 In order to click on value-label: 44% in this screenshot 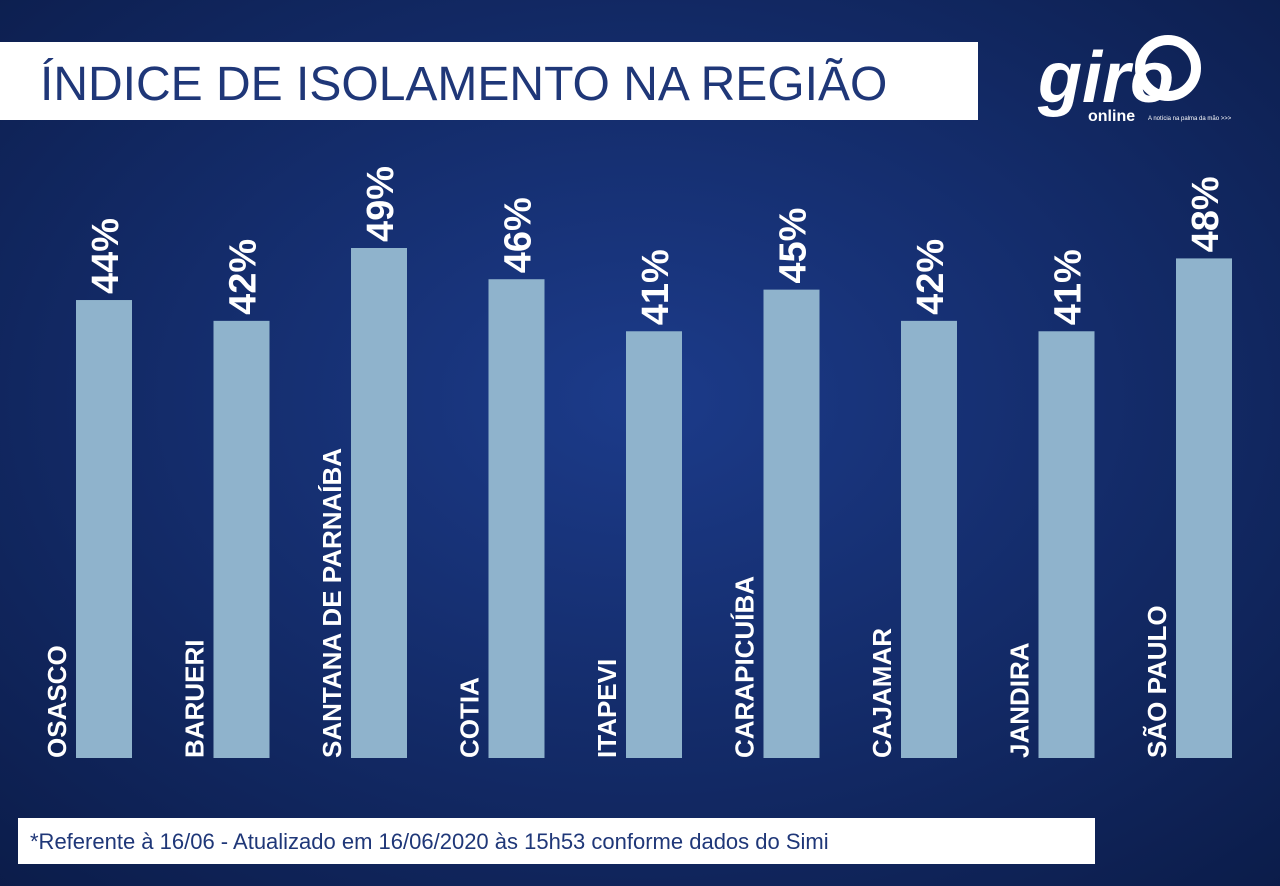, I will do `click(106, 256)`.